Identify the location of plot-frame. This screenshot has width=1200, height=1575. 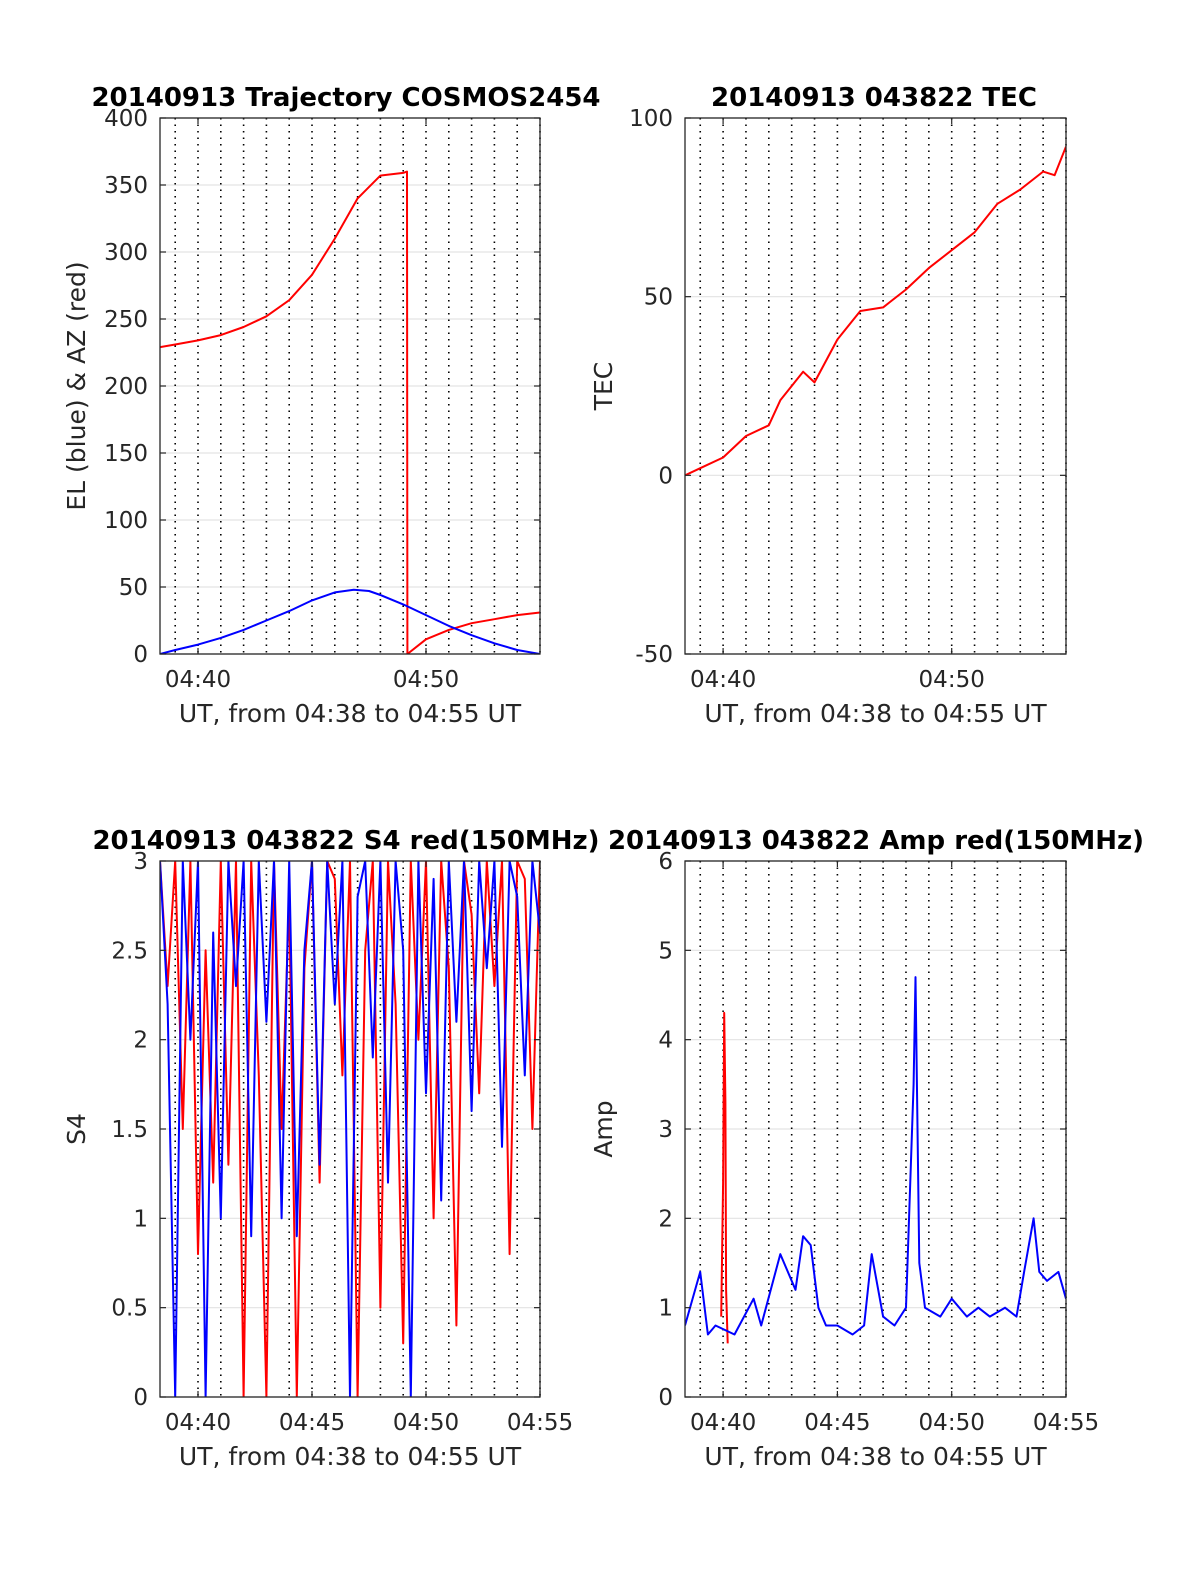
(875, 386).